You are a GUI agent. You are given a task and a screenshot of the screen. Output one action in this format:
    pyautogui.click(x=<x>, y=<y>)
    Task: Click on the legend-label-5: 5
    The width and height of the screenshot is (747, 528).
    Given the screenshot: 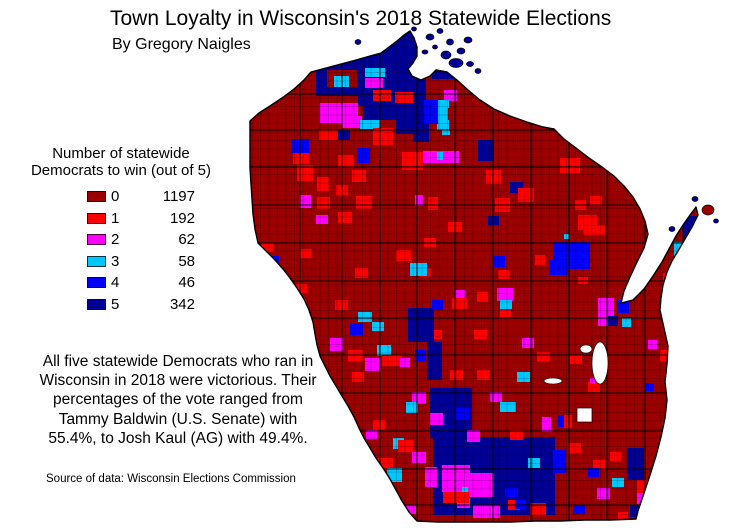 What is the action you would take?
    pyautogui.click(x=115, y=304)
    